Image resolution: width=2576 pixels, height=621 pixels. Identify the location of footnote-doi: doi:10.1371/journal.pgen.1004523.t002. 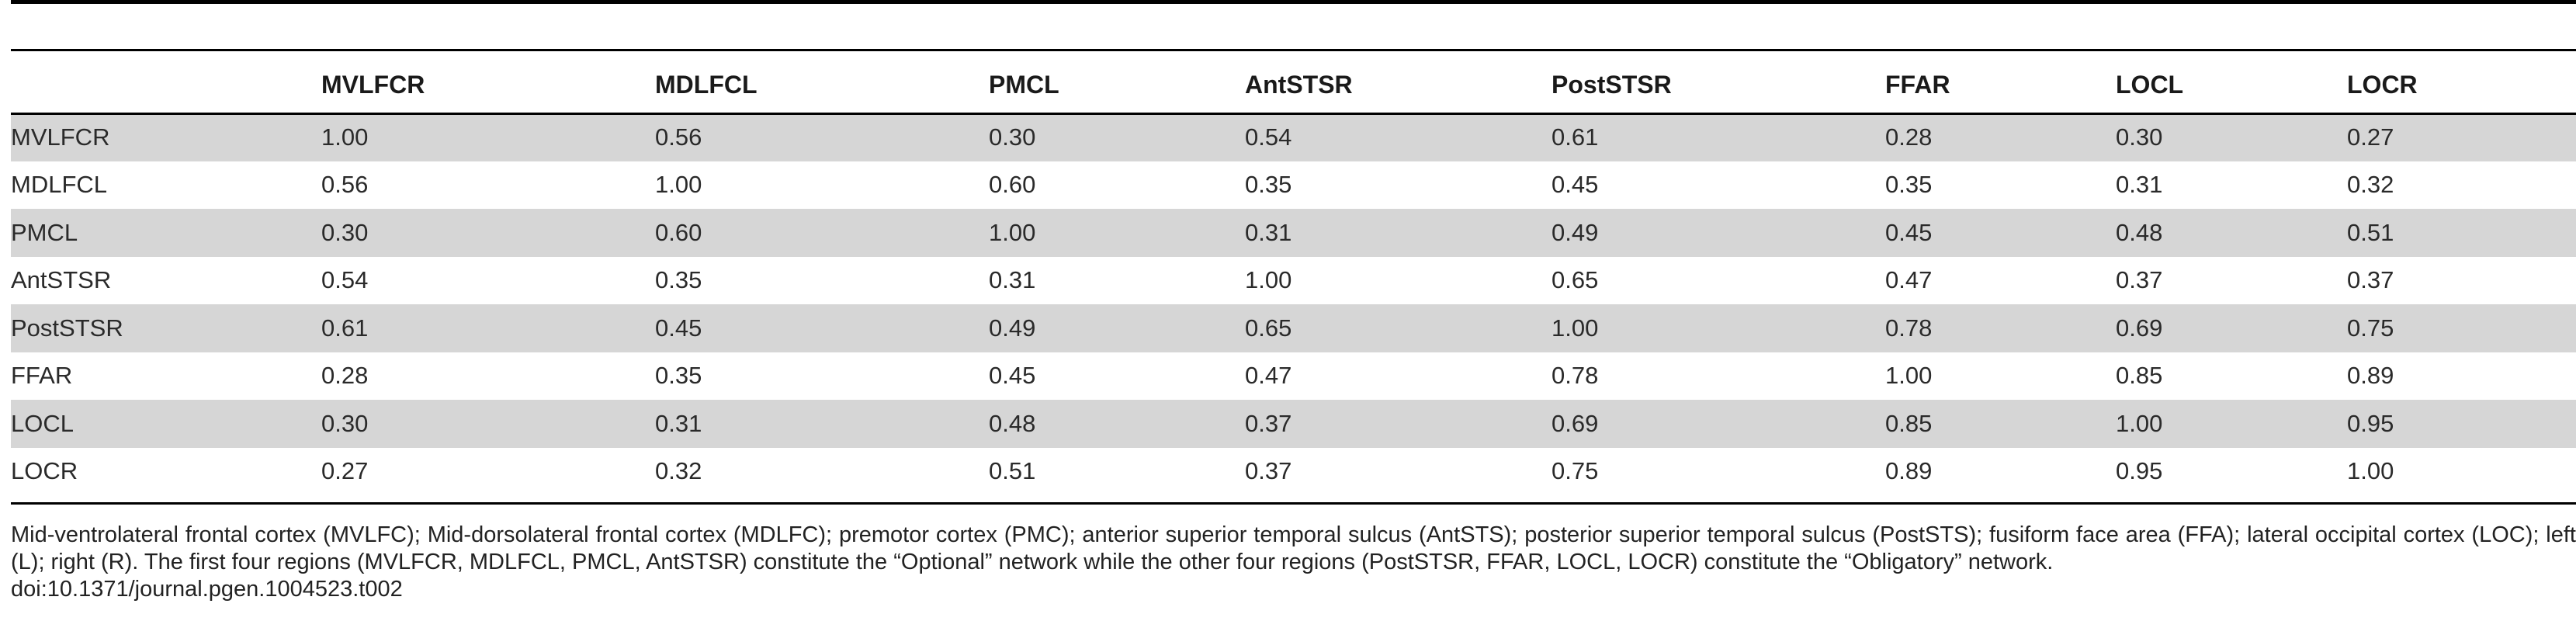
(207, 589).